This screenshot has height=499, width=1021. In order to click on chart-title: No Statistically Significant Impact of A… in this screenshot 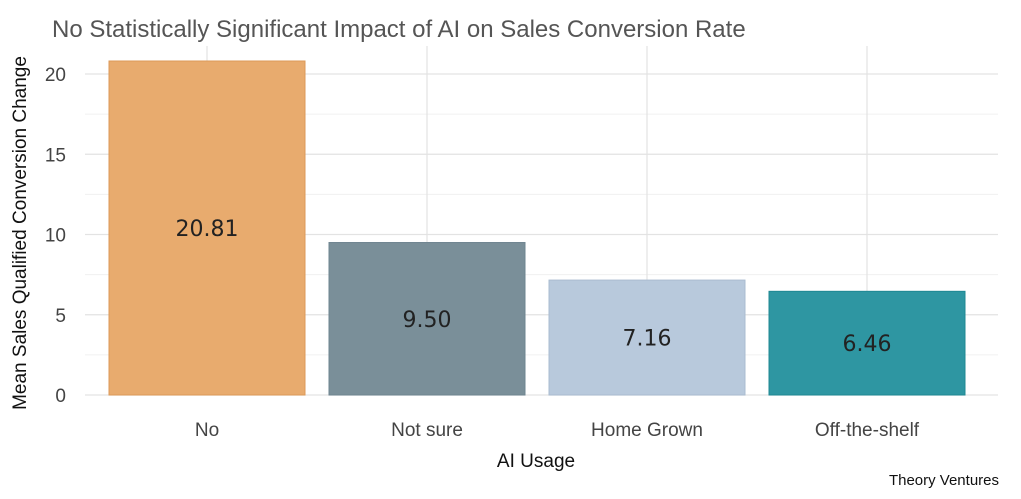, I will do `click(399, 29)`.